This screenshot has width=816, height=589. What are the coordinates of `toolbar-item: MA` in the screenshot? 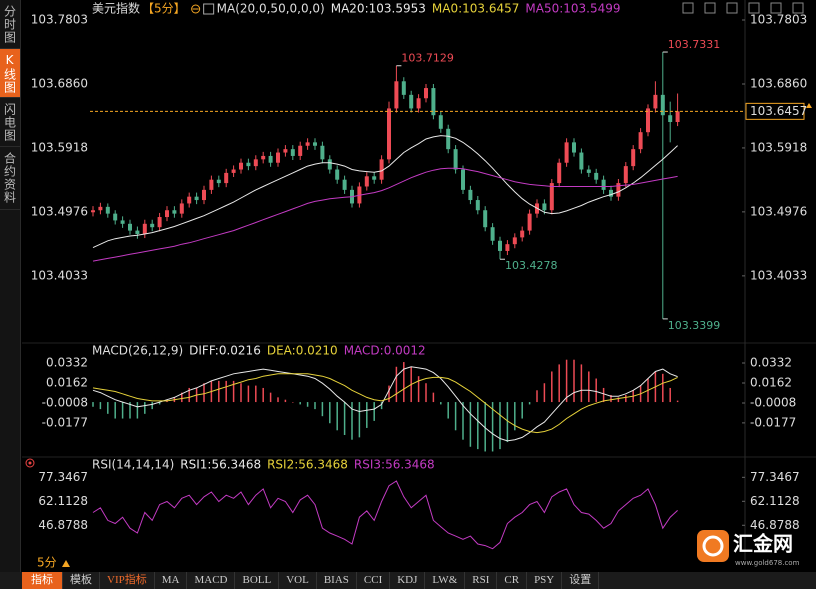 It's located at (171, 580).